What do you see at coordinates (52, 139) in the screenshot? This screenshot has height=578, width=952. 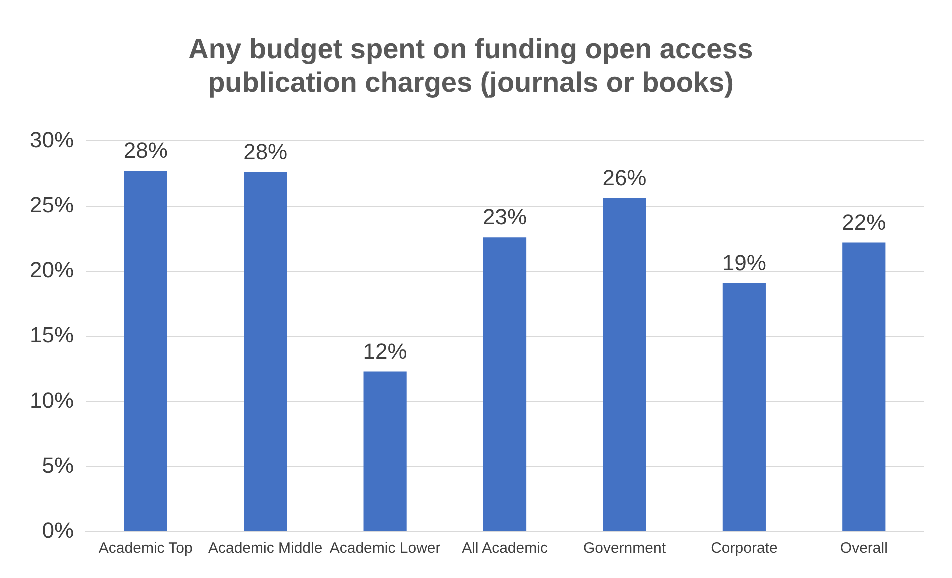 I see `y-tick-label: 30%` at bounding box center [52, 139].